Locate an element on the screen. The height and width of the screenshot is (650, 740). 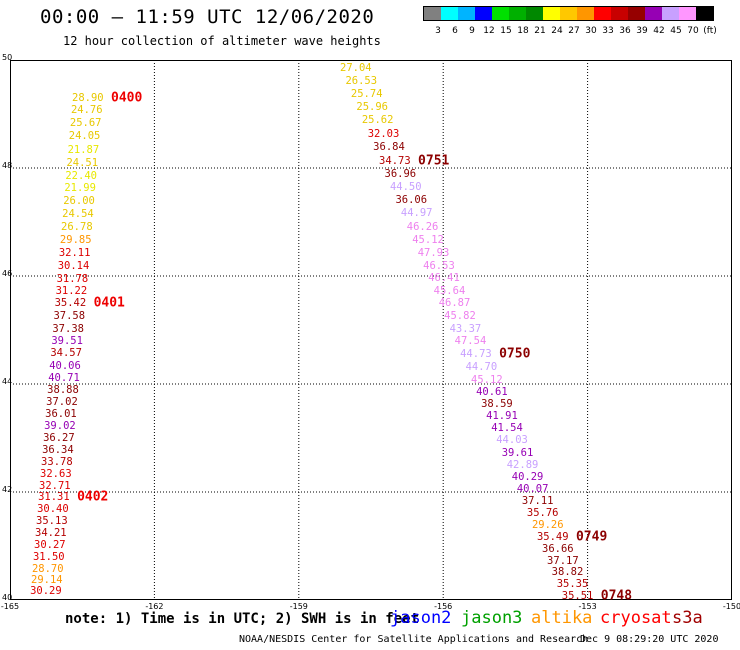
wave-height-value: 35.49 is located at coordinates (552, 537).